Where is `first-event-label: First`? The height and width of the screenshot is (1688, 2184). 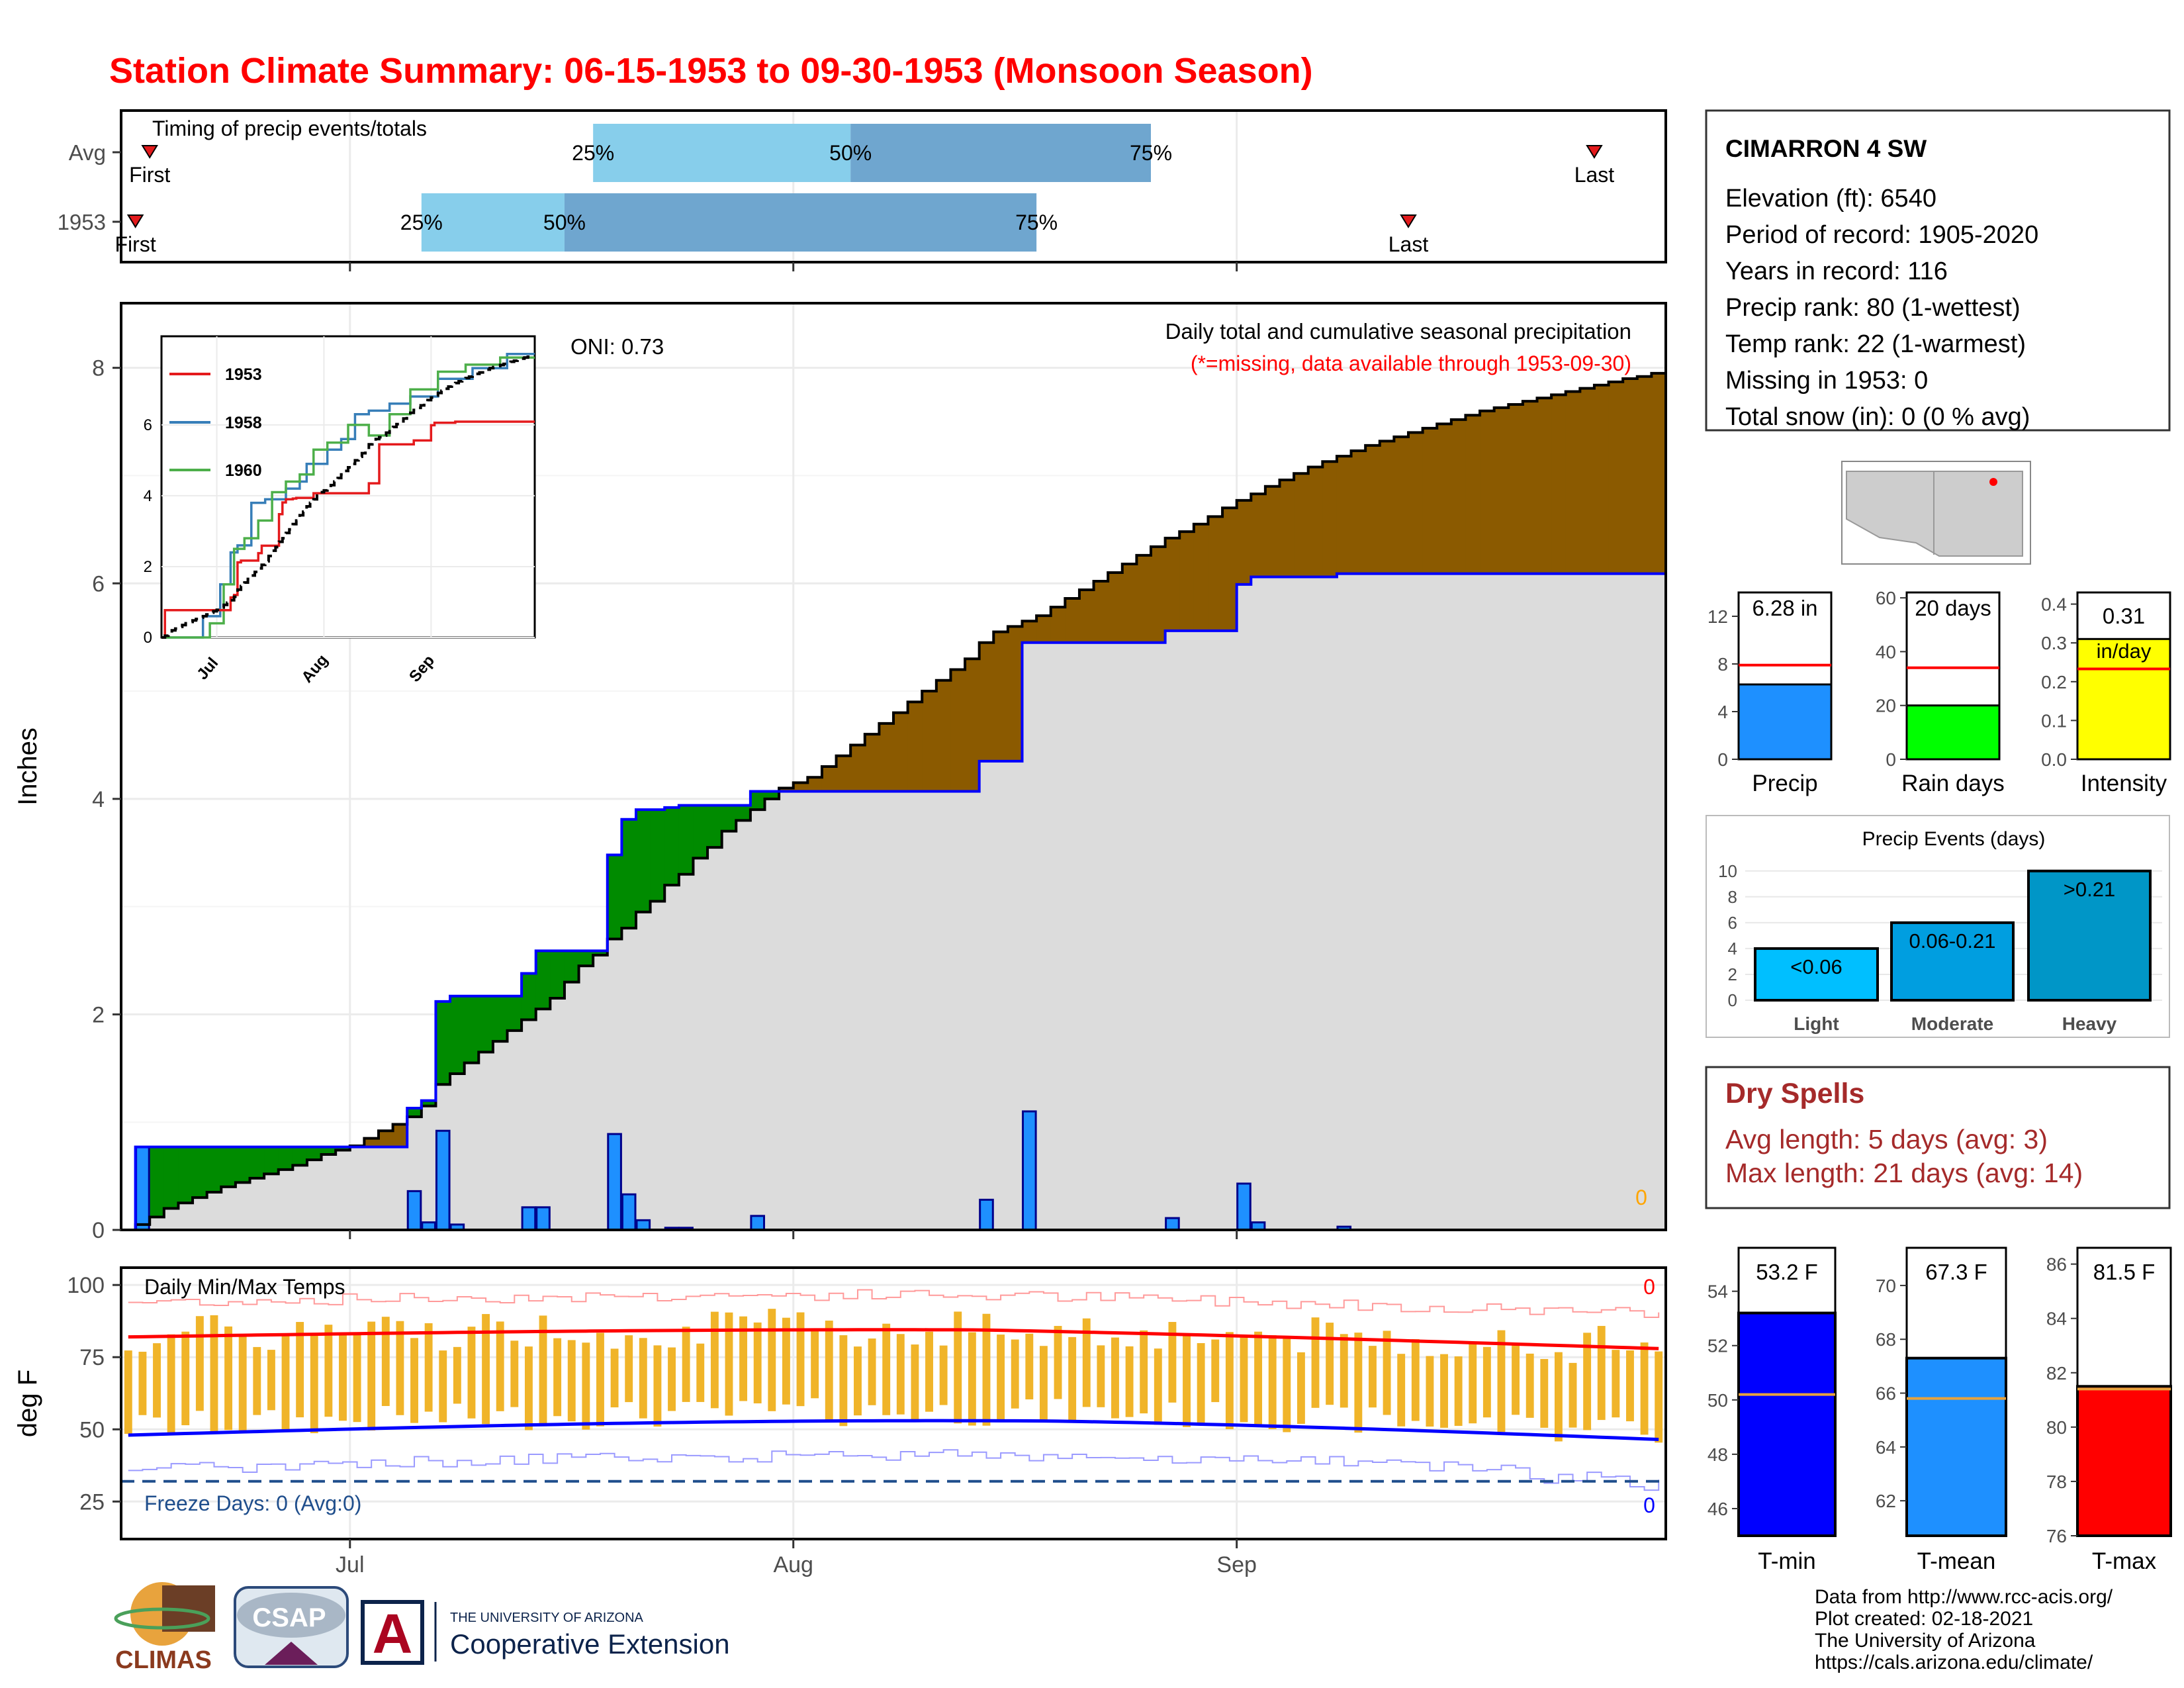 first-event-label: First is located at coordinates (149, 175).